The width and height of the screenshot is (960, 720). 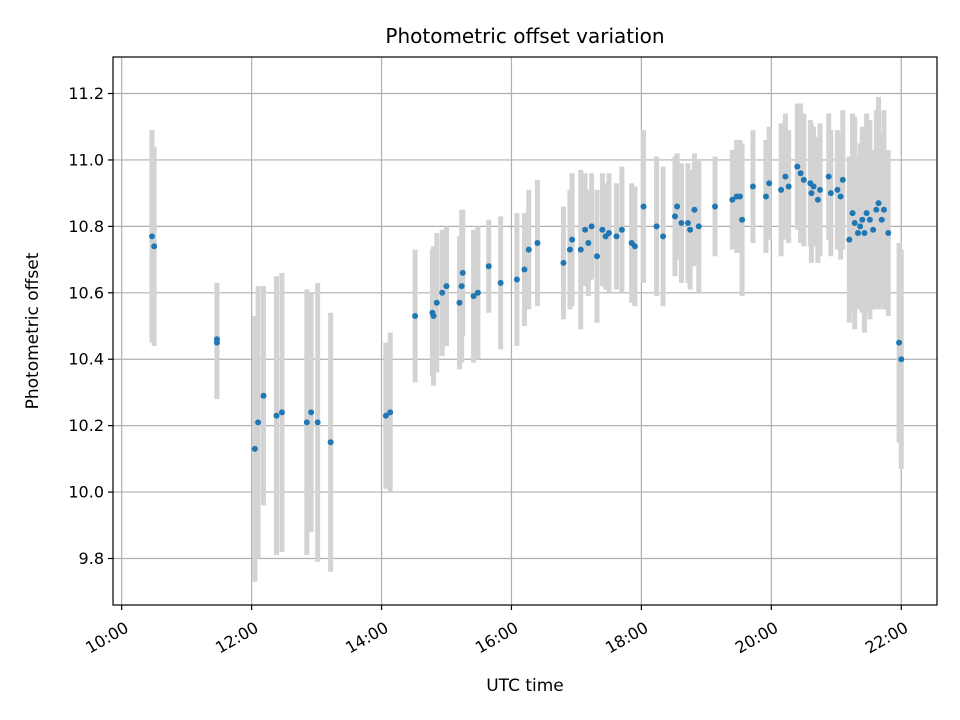 What do you see at coordinates (86, 226) in the screenshot?
I see `y-tick-label: 10.8` at bounding box center [86, 226].